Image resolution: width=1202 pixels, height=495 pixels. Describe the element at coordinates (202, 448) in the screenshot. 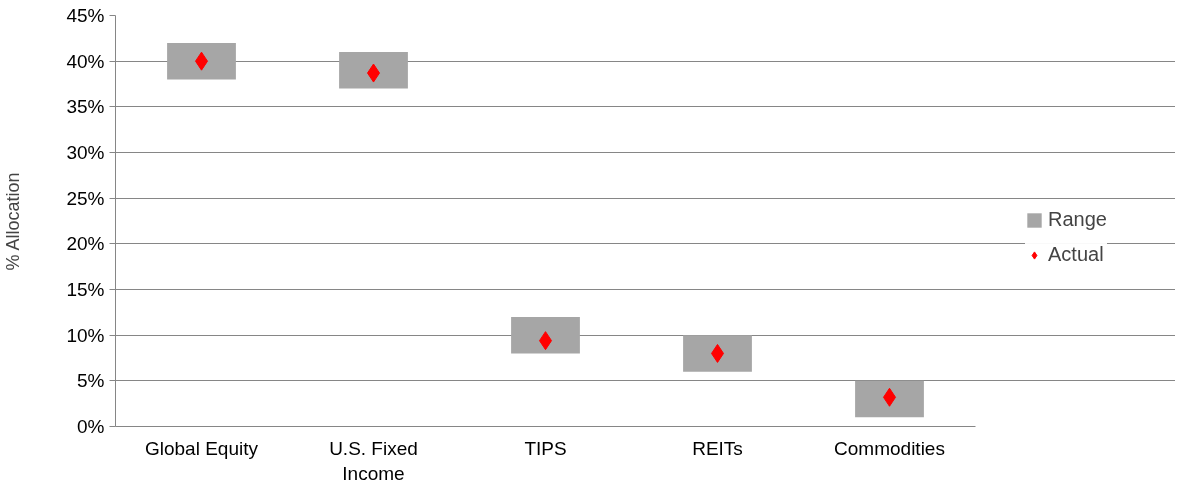

I see `x-tick-label: Global Equity` at that location.